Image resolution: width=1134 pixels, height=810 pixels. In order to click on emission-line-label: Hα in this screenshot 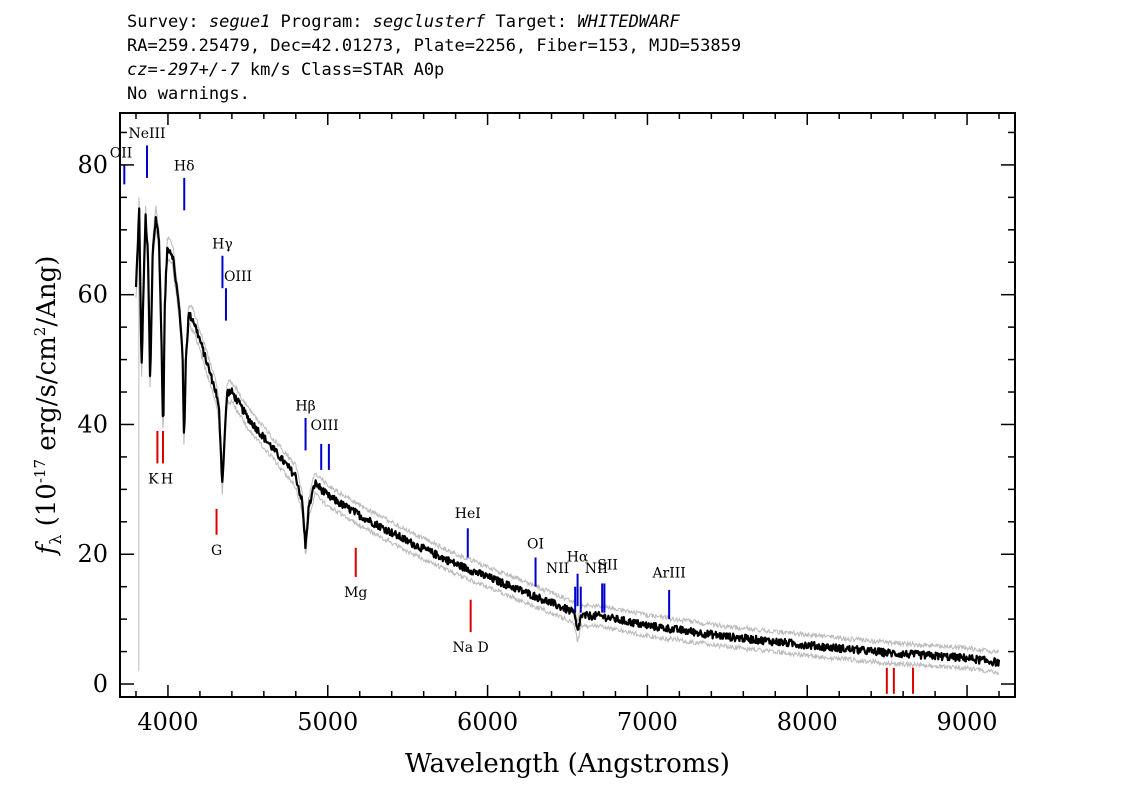, I will do `click(578, 557)`.